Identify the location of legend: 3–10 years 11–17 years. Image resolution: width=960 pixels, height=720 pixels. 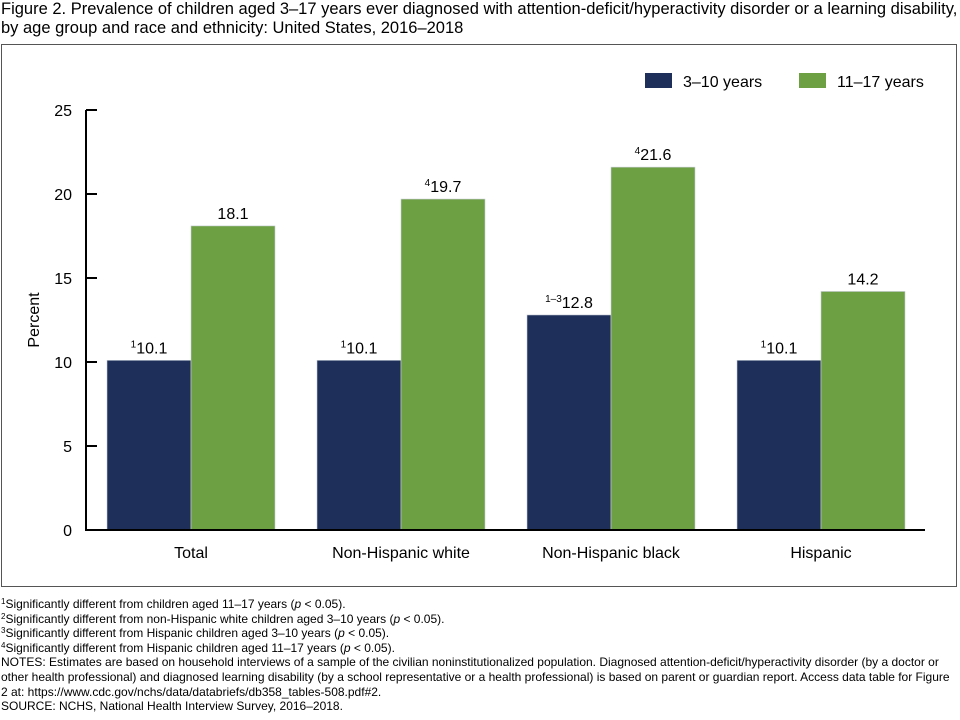
(784, 82).